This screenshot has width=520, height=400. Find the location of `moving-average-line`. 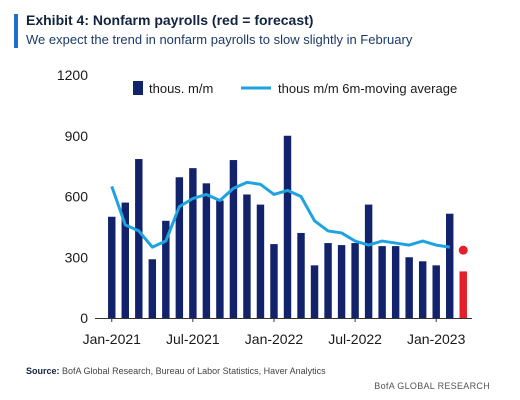

moving-average-line is located at coordinates (280, 214).